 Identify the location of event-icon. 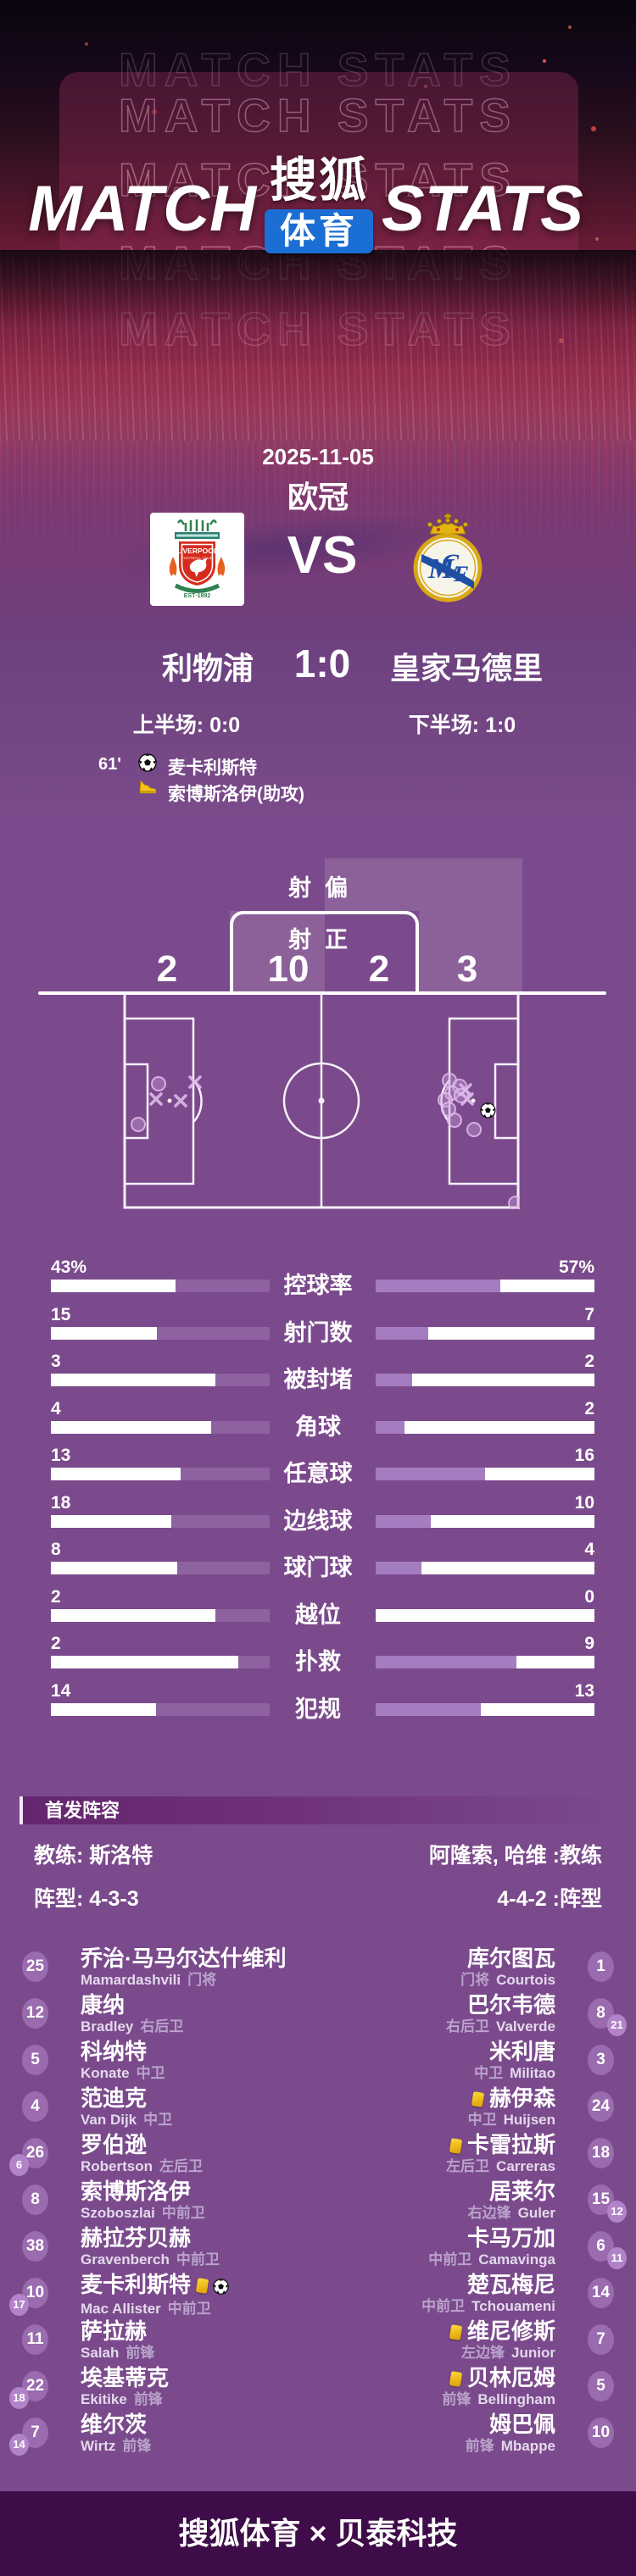
(148, 790).